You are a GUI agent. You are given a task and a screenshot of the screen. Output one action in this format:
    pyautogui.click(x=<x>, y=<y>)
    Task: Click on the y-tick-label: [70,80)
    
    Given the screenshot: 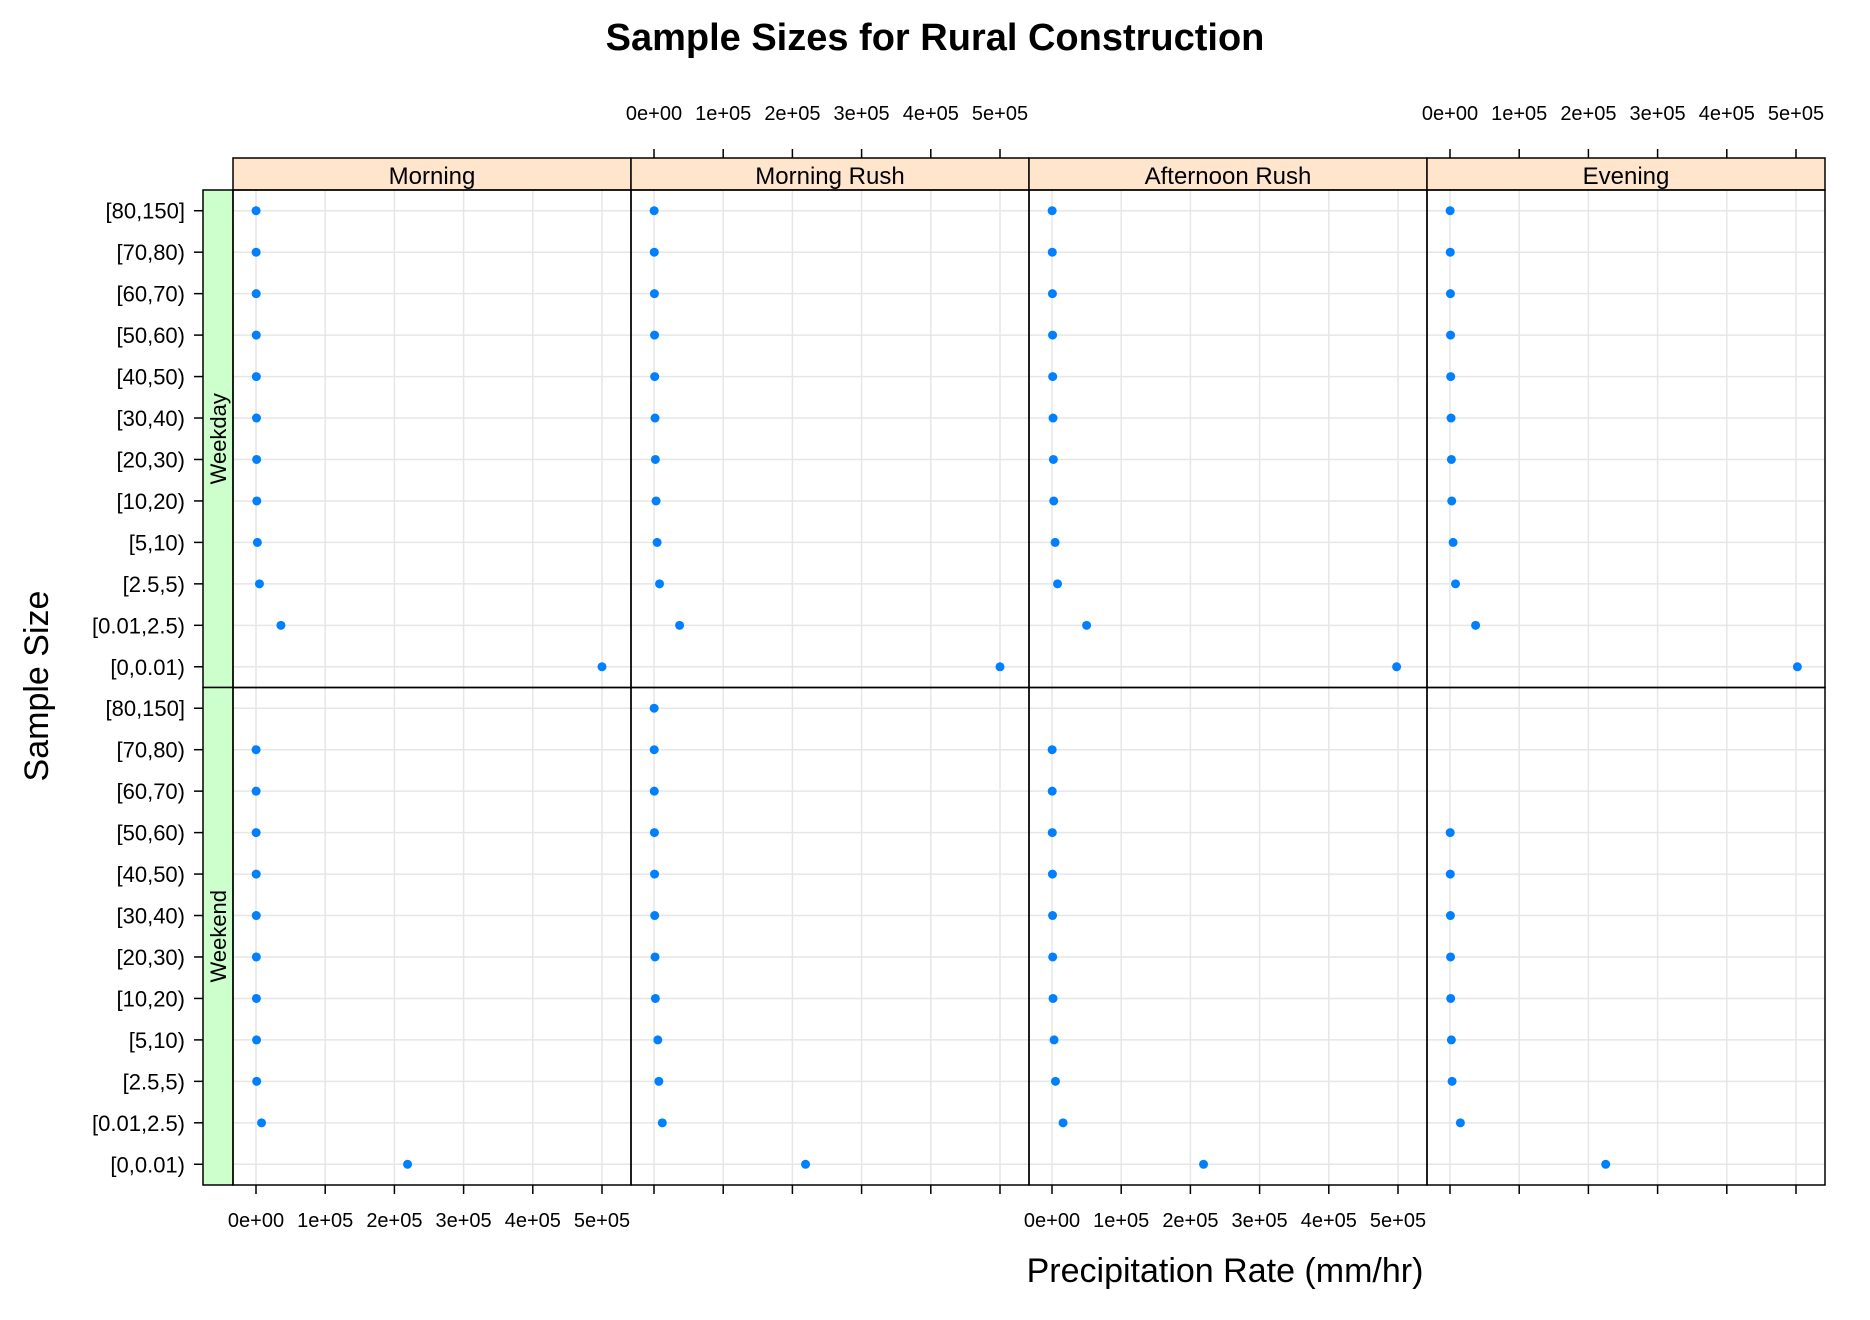 What is the action you would take?
    pyautogui.click(x=151, y=750)
    